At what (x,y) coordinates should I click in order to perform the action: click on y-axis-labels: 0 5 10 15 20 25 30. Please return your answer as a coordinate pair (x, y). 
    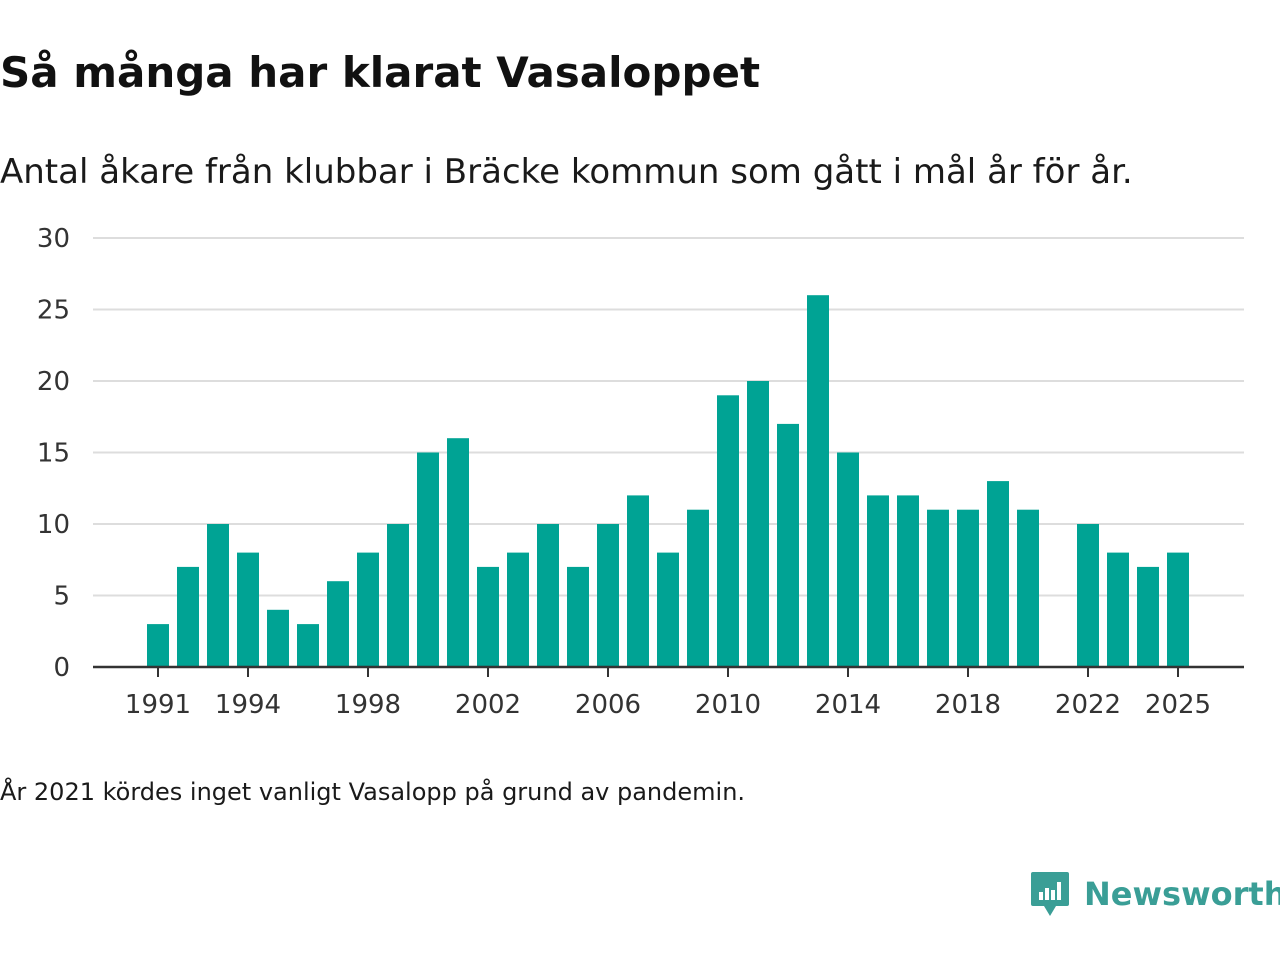
    Looking at the image, I should click on (53, 453).